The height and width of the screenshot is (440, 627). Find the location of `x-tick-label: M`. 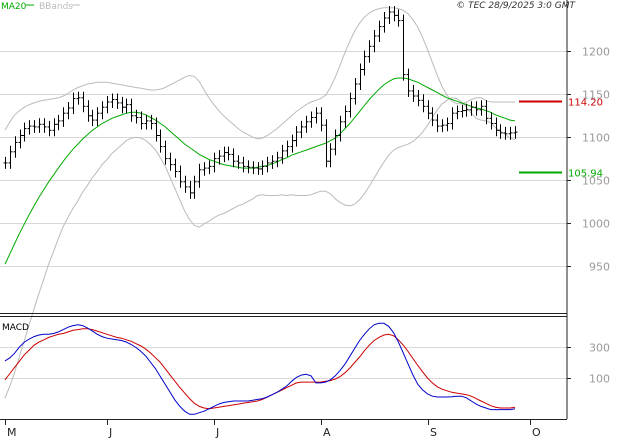

x-tick-label: M is located at coordinates (12, 432).